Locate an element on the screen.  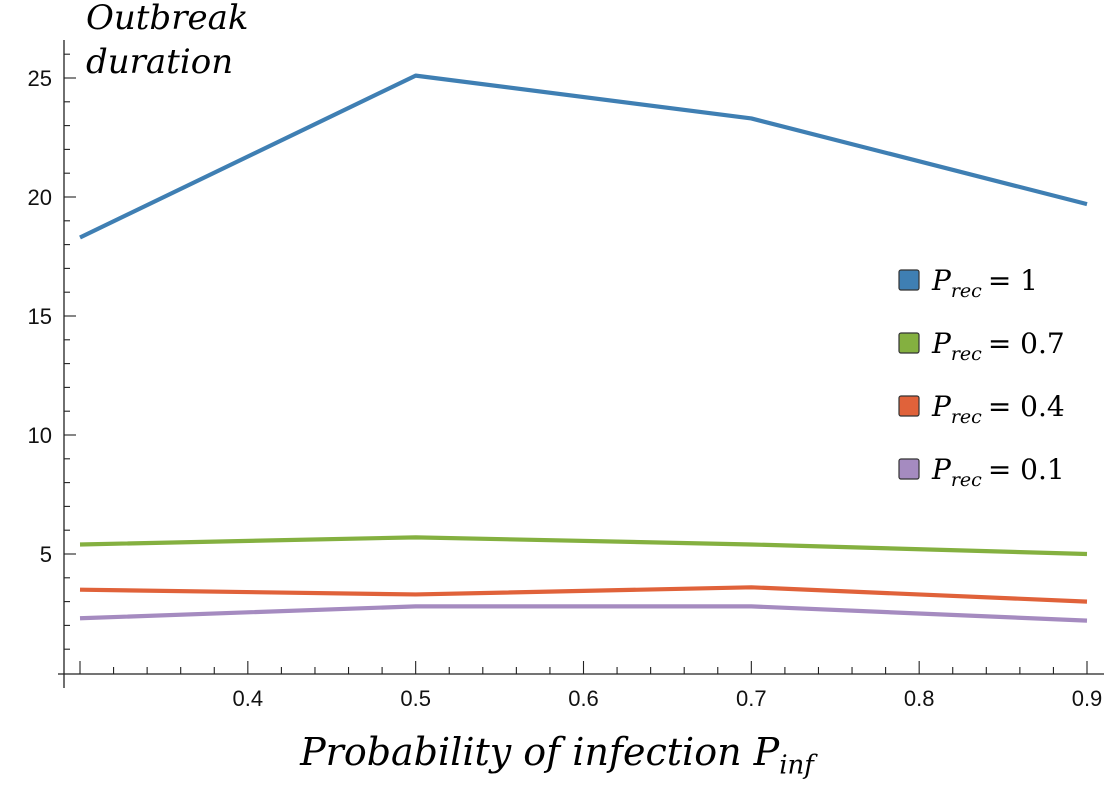
y-tick-label: 25 is located at coordinates (40, 78).